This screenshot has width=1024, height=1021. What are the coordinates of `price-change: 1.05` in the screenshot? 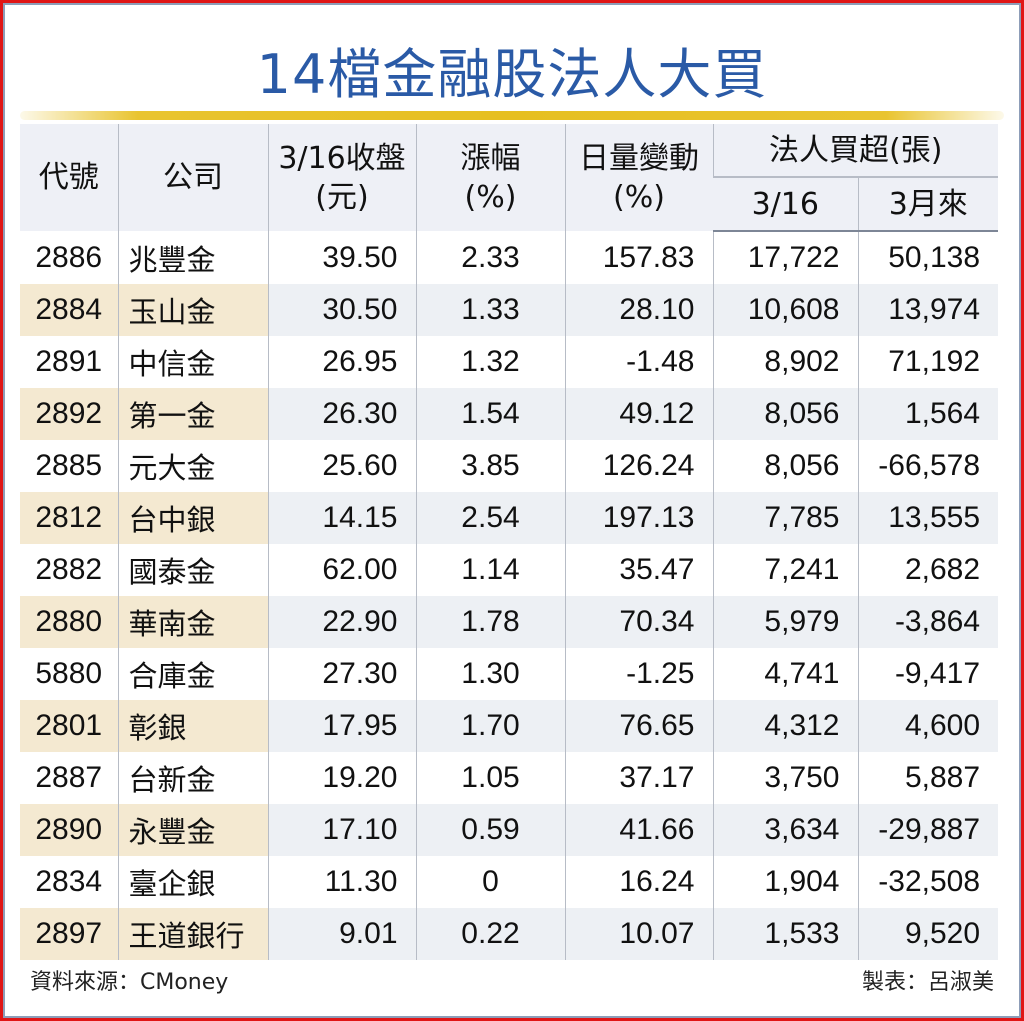 It's located at (490, 778).